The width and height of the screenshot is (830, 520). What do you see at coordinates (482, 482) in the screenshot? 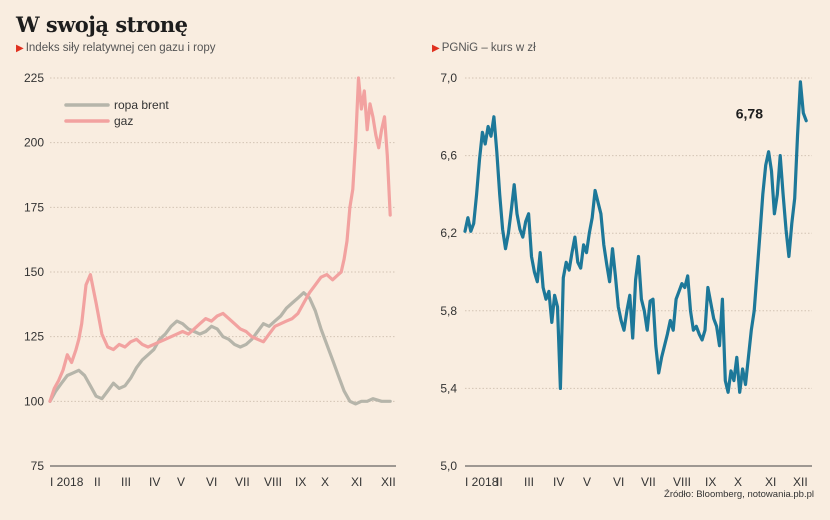
I see `right-x-tick-label: I 2018` at bounding box center [482, 482].